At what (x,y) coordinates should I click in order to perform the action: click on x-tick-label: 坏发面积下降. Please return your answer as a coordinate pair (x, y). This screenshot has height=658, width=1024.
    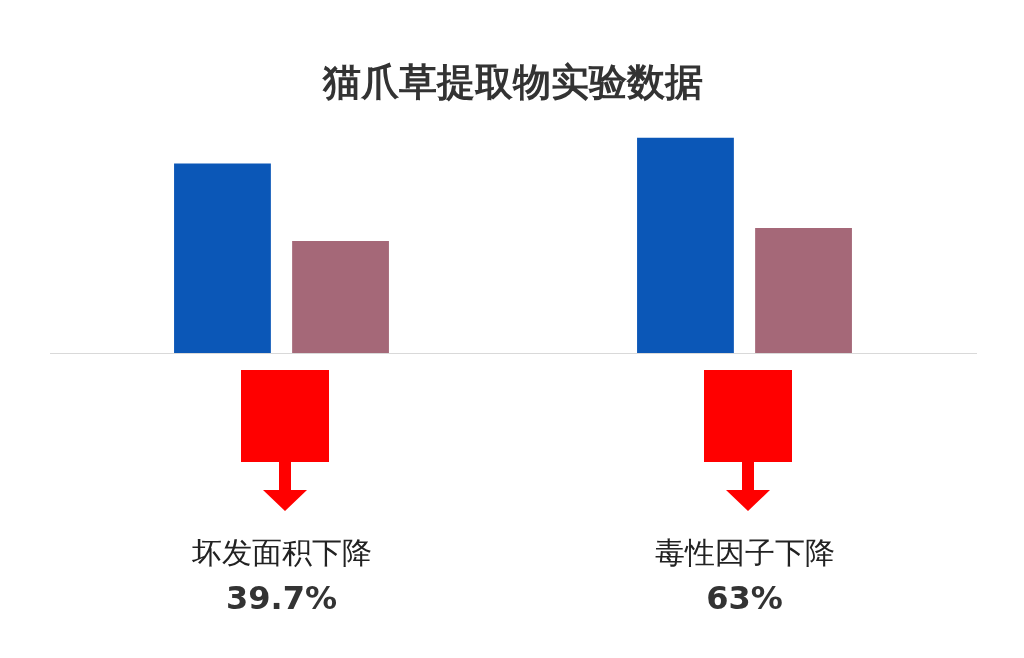
    Looking at the image, I should click on (281, 552).